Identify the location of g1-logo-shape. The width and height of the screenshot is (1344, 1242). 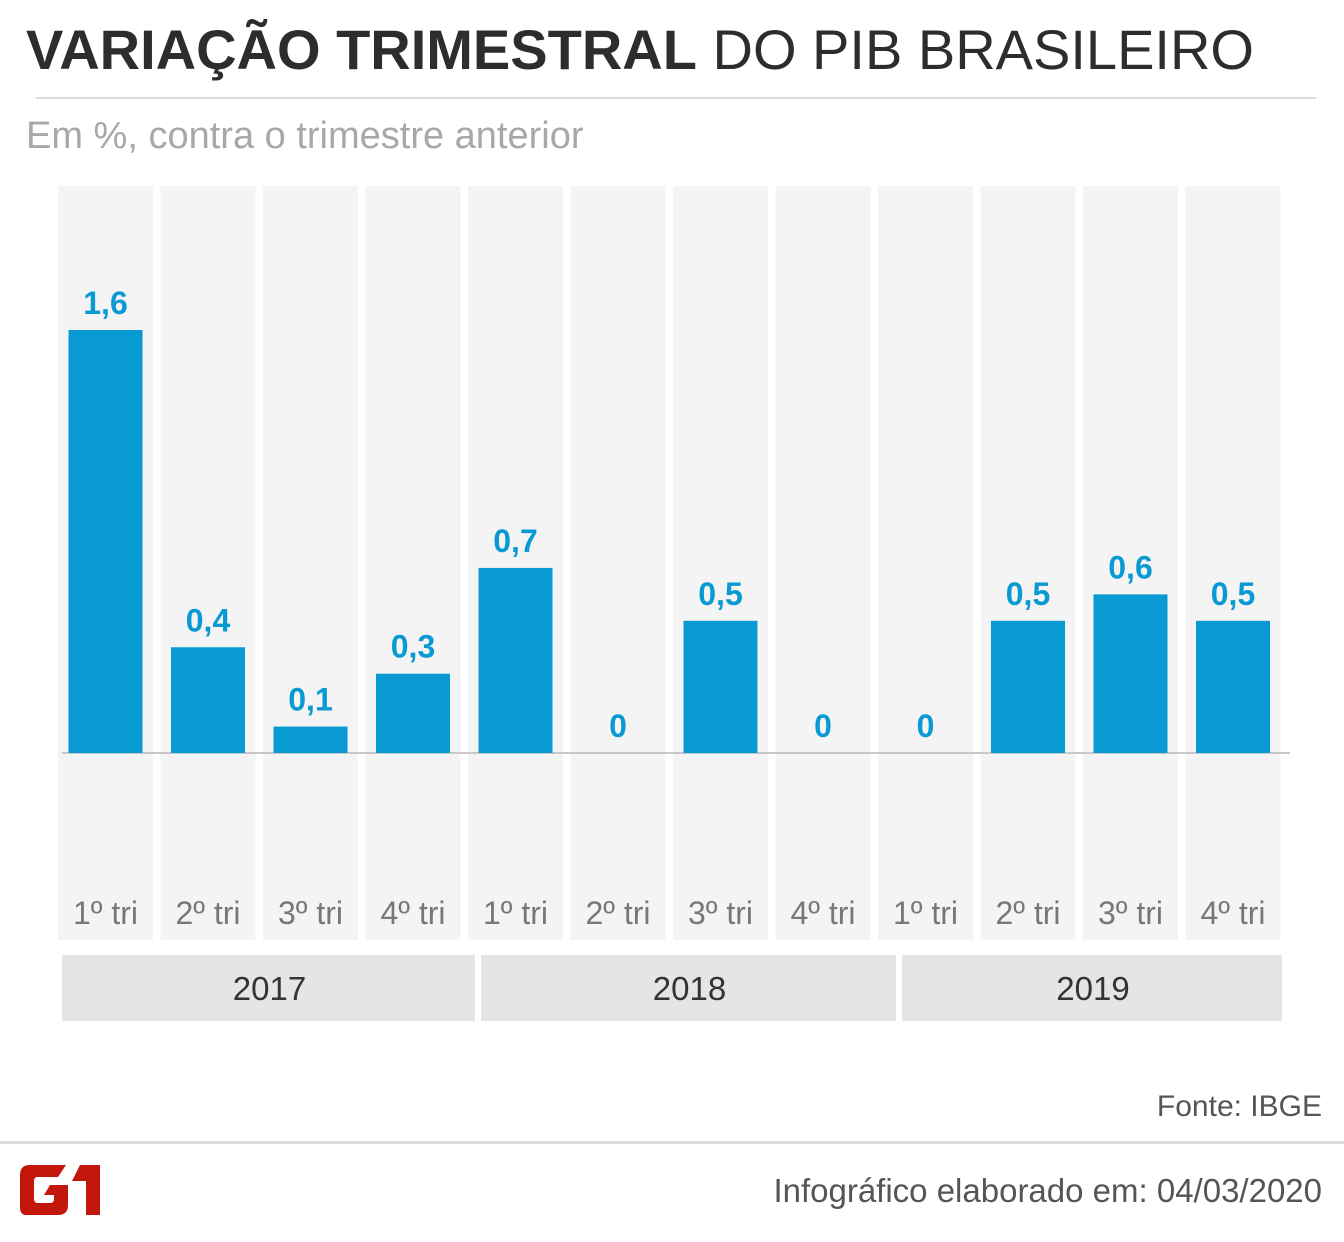
(44, 1190).